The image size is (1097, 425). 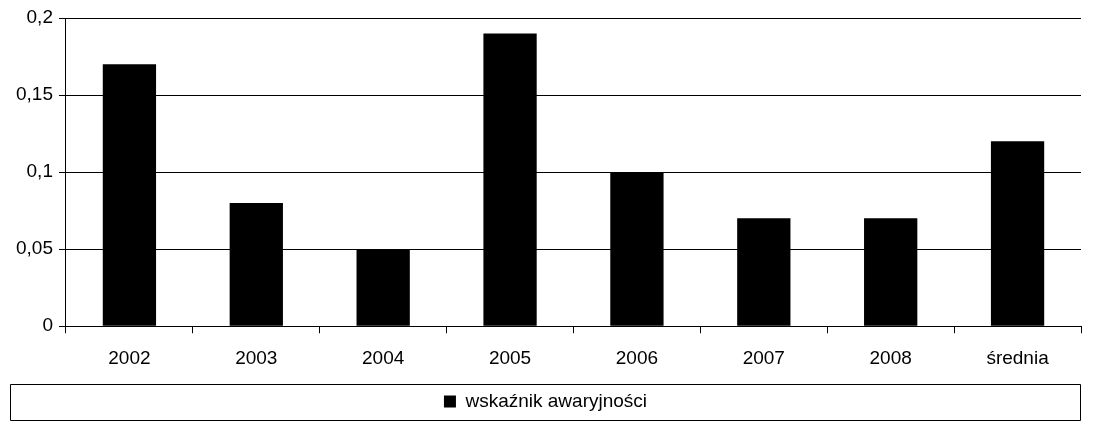 What do you see at coordinates (556, 400) in the screenshot?
I see `legend-label: wskaźnik awaryjności` at bounding box center [556, 400].